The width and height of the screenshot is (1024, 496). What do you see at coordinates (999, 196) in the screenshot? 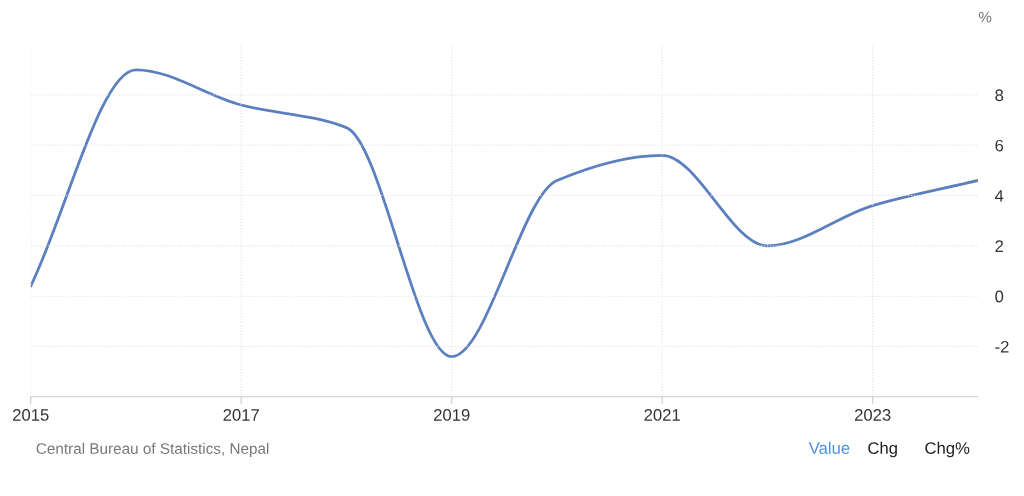
I see `y-tick-label: 4` at bounding box center [999, 196].